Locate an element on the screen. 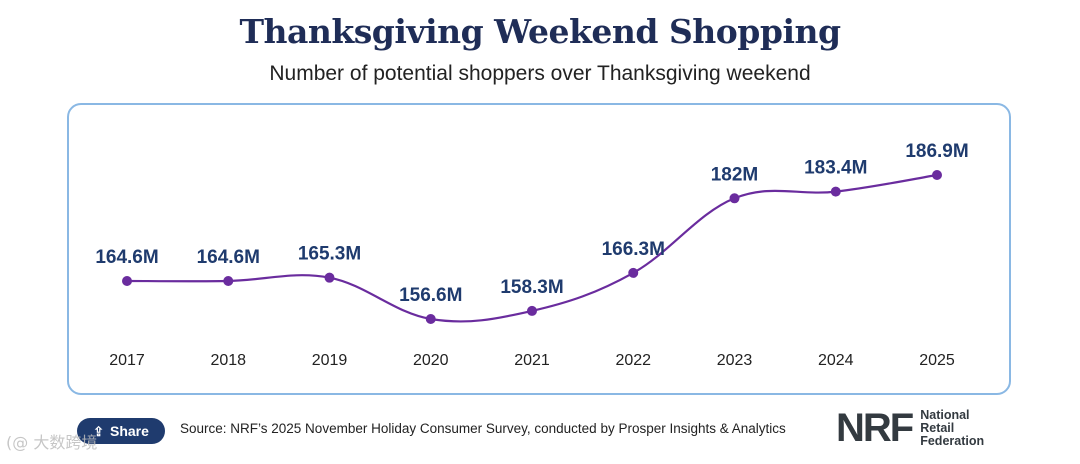 The width and height of the screenshot is (1080, 464). logo-mark: NRF is located at coordinates (875, 428).